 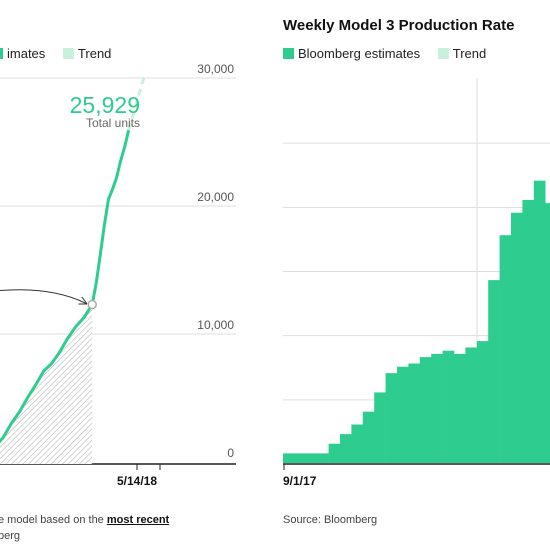 What do you see at coordinates (215, 325) in the screenshot?
I see `left-y-tick-label: 10,000` at bounding box center [215, 325].